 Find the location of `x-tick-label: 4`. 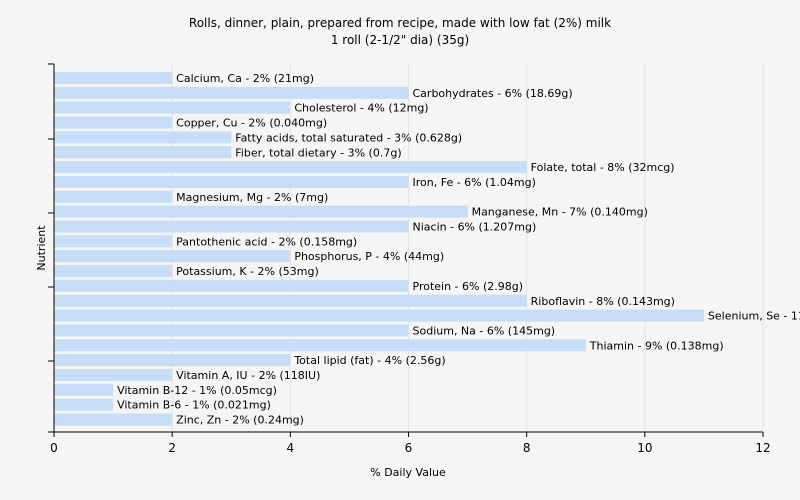

x-tick-label: 4 is located at coordinates (291, 448).